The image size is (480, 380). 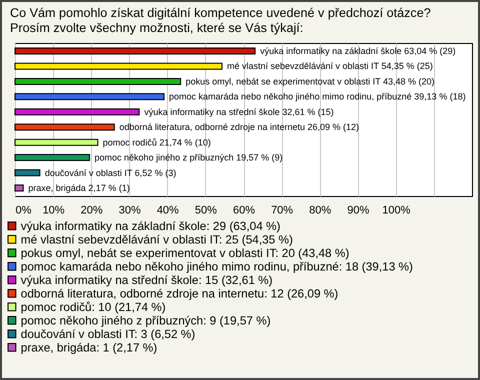 What do you see at coordinates (239, 127) in the screenshot?
I see `data-label: odborná literatura, odborné zdroje na internetu 26,09 % (12)` at bounding box center [239, 127].